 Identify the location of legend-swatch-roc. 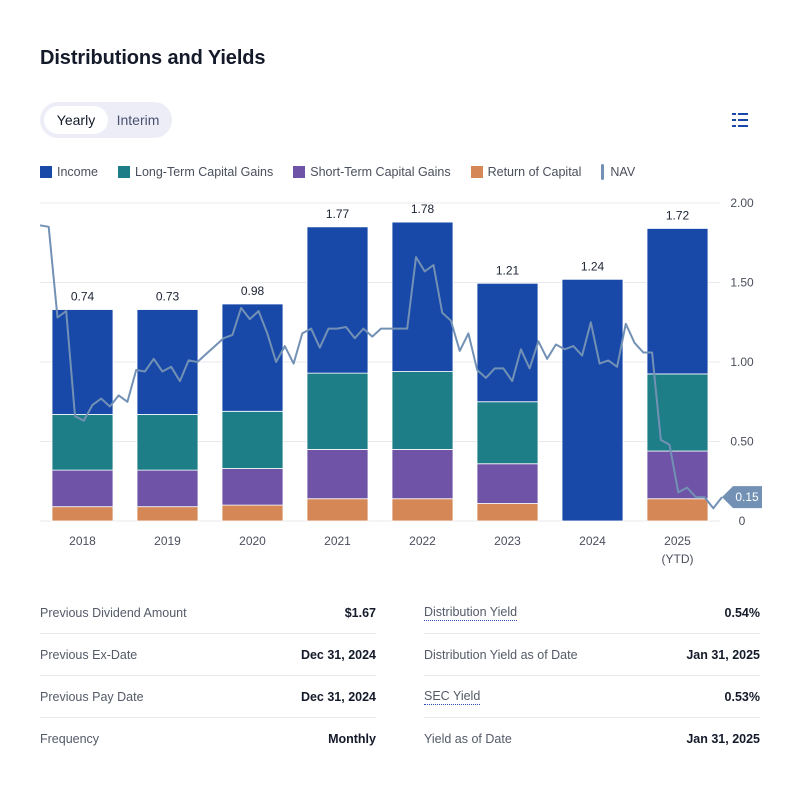
(476, 172).